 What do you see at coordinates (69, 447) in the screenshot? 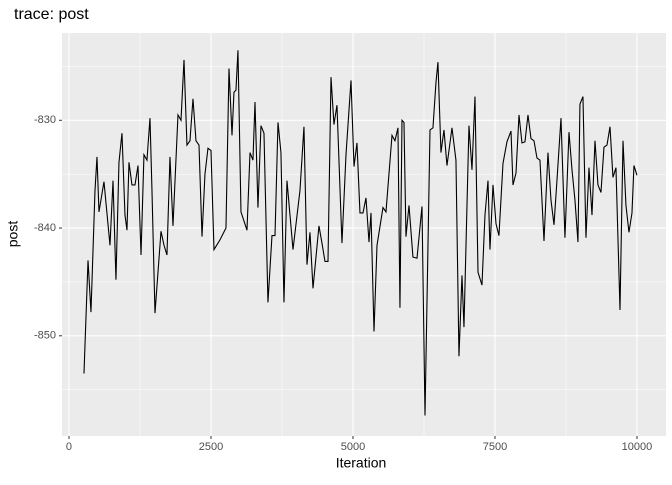
I see `x-tick-label: 0` at bounding box center [69, 447].